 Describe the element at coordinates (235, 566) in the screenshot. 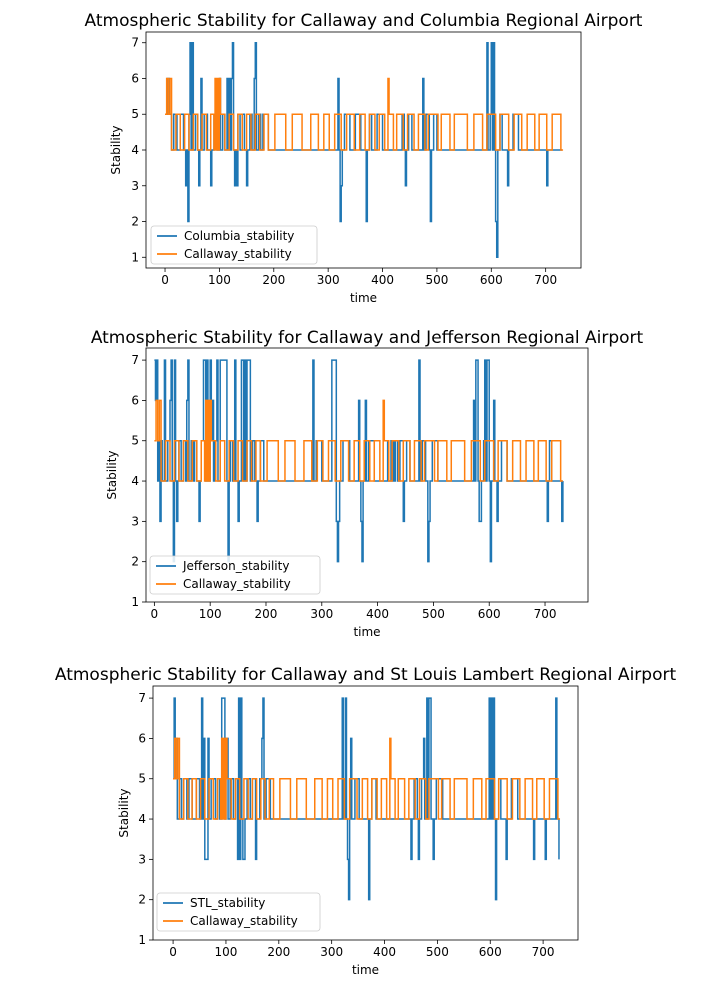

I see `legend-label: Jefferson_stability` at that location.